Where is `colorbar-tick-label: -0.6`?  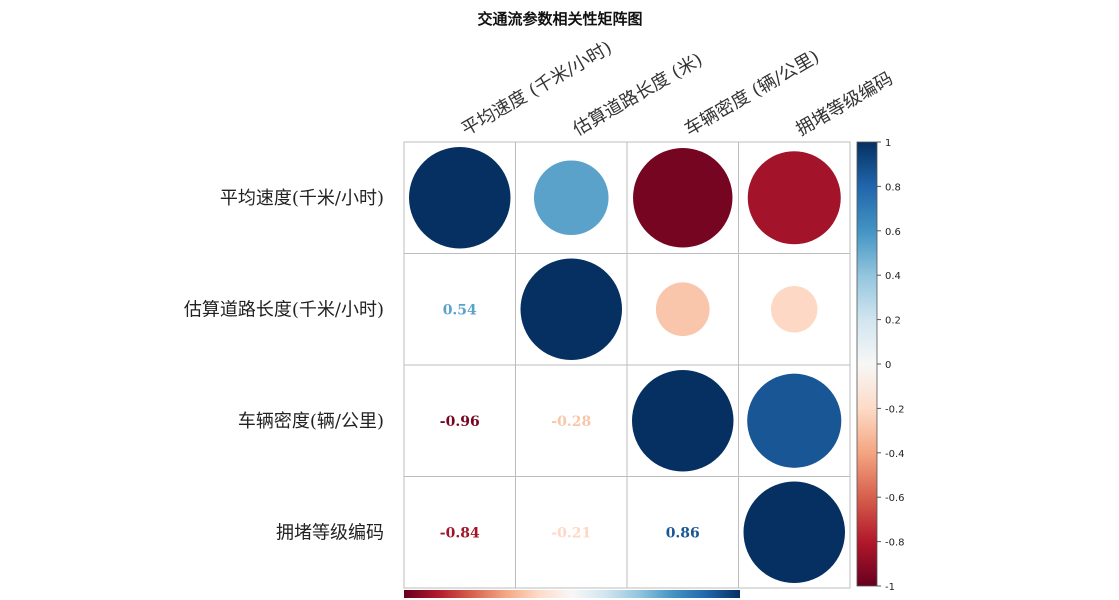
colorbar-tick-label: -0.6 is located at coordinates (895, 498).